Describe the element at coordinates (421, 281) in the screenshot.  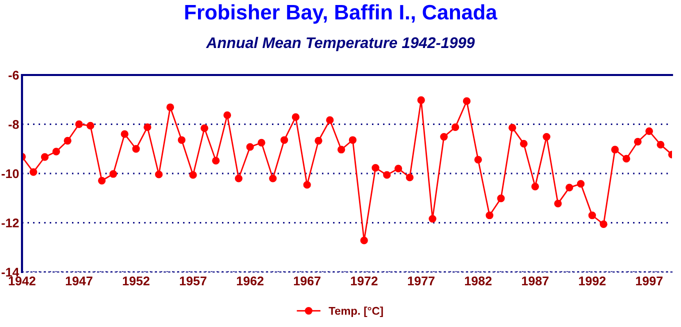
I see `x-tick-label: 1977` at that location.